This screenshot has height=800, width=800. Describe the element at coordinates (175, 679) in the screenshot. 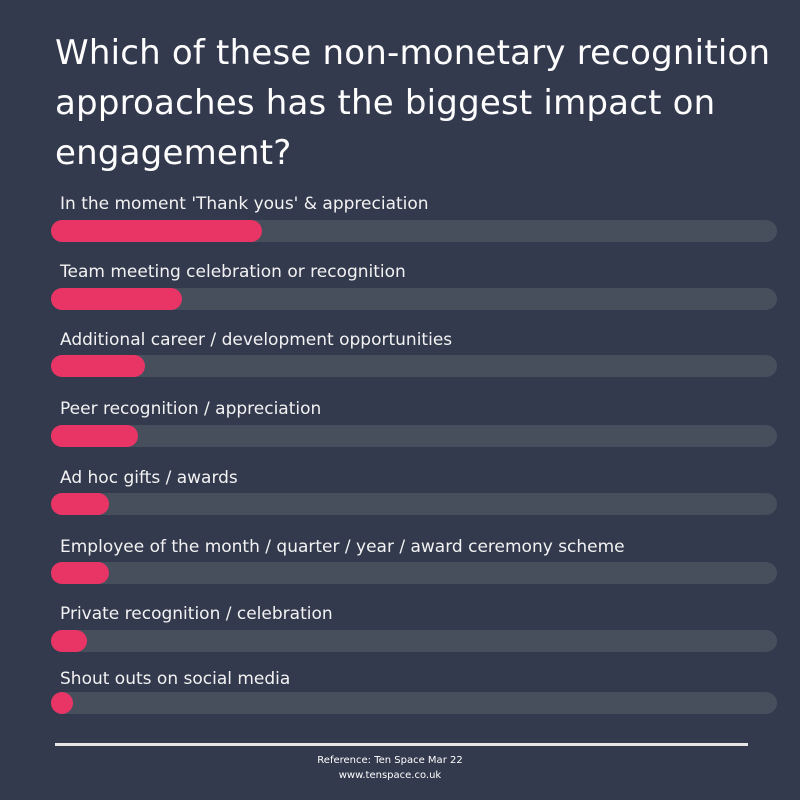

I see `bar-label: Shout outs on social media` at that location.